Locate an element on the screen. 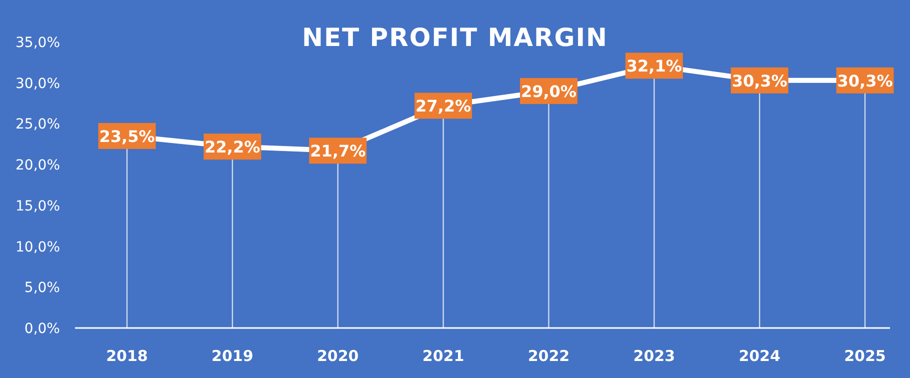 The width and height of the screenshot is (910, 378). data-label: 32,1% is located at coordinates (654, 66).